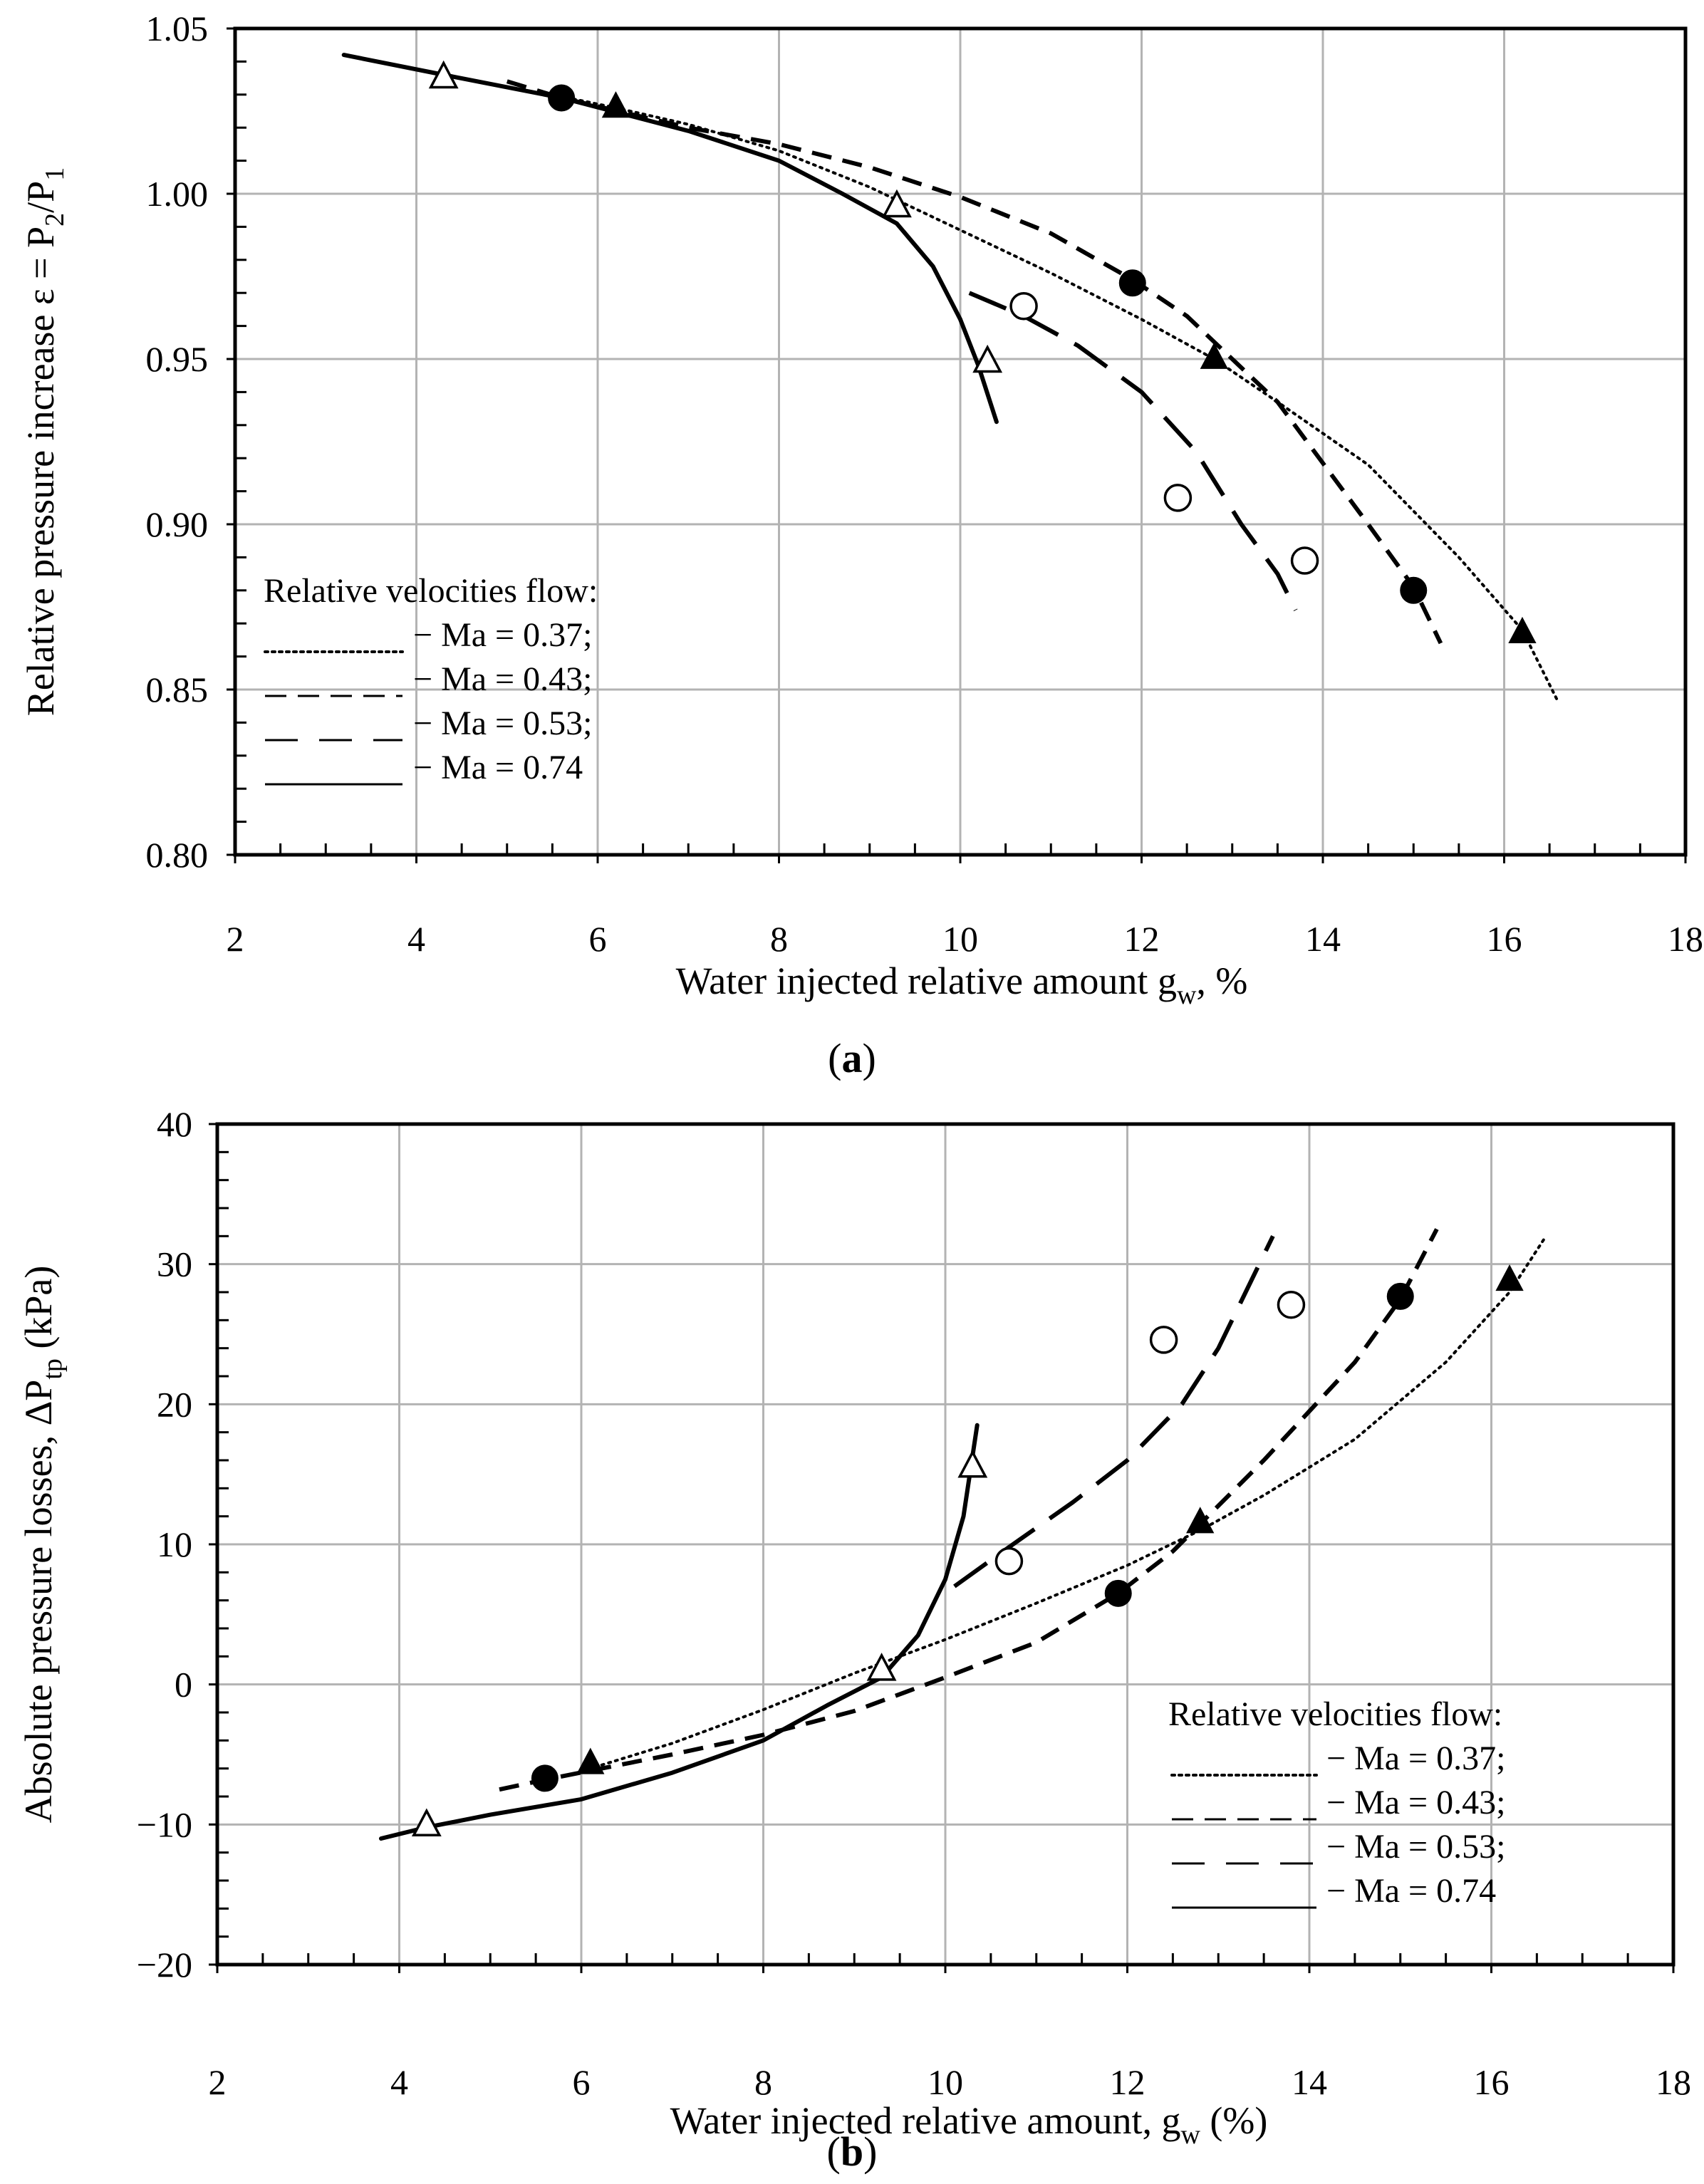 The image size is (1704, 2184). I want to click on y-axis-title-subscript: tp, so click(53, 1369).